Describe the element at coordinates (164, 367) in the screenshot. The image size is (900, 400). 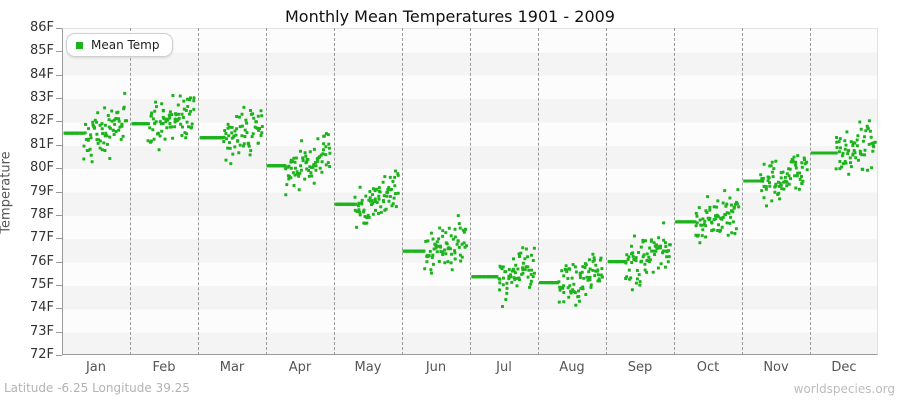
I see `x-tick-label-feb: Feb` at that location.